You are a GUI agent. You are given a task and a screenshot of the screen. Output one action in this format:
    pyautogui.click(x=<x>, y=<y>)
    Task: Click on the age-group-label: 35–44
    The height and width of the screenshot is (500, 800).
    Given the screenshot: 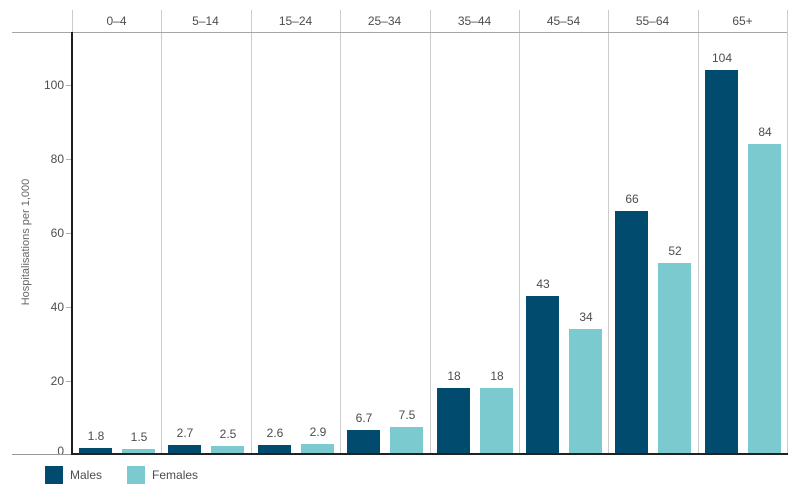 What is the action you would take?
    pyautogui.click(x=474, y=21)
    